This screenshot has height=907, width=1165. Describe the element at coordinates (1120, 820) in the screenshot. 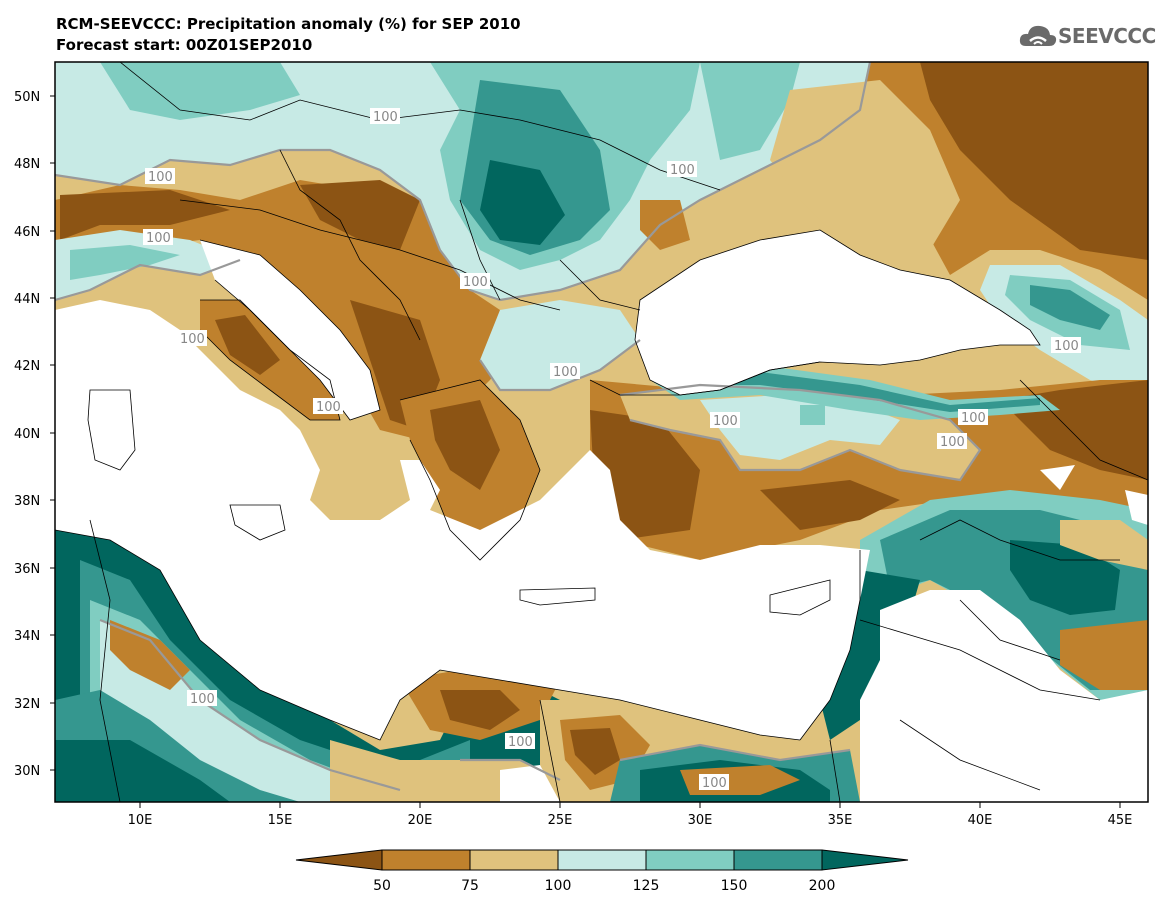

I see `lon-label: 45E` at that location.